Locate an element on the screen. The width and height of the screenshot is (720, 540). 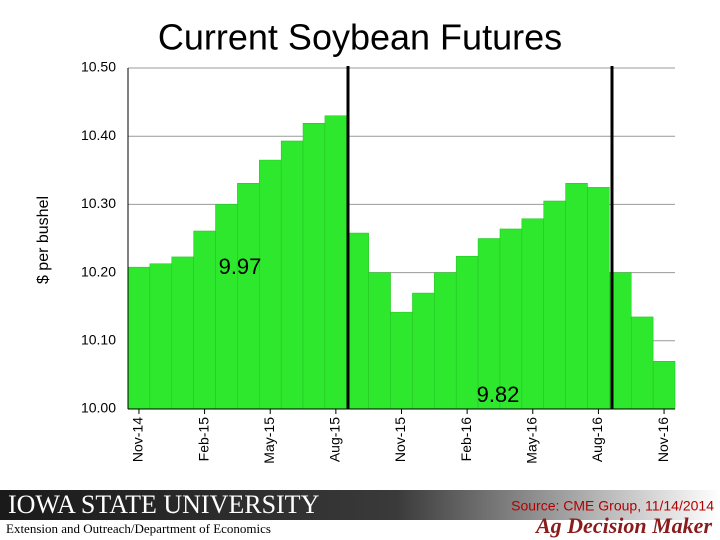
x-tick-label: Nov-14 is located at coordinates (138, 439).